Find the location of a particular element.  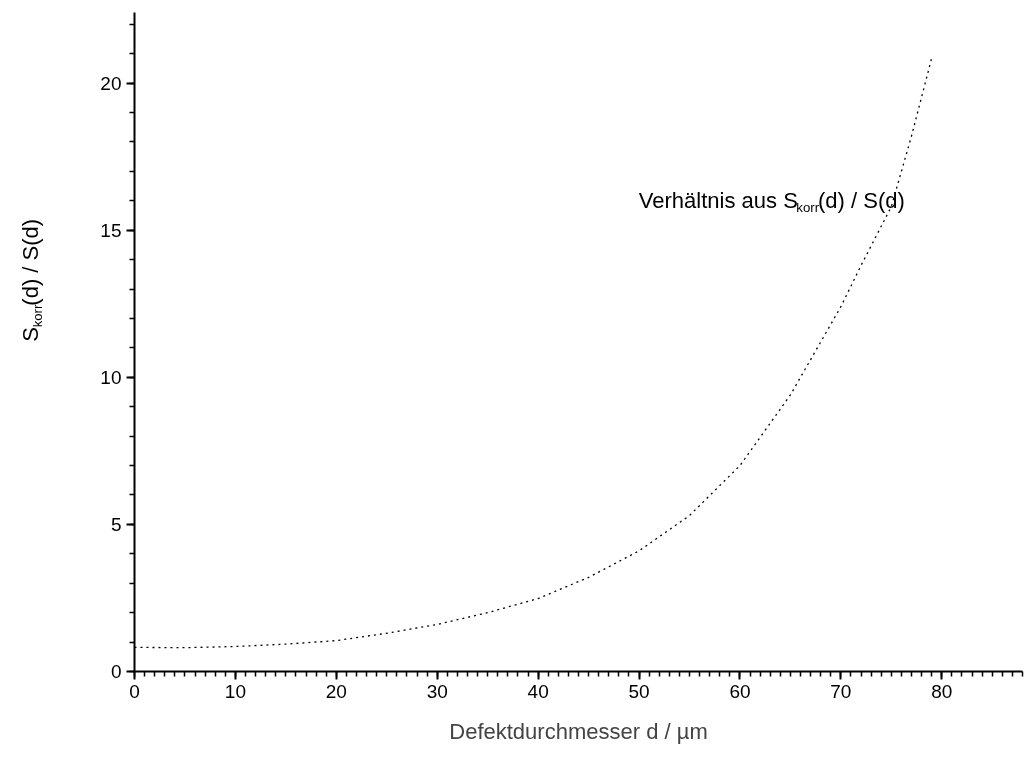

y-tick-label: 20 is located at coordinates (111, 83).